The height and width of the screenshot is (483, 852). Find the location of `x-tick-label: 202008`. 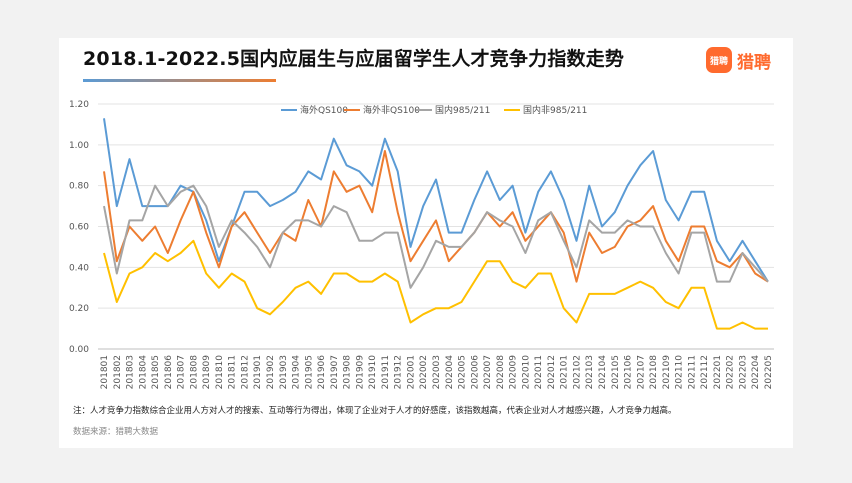

x-tick-label: 202008 is located at coordinates (501, 372).